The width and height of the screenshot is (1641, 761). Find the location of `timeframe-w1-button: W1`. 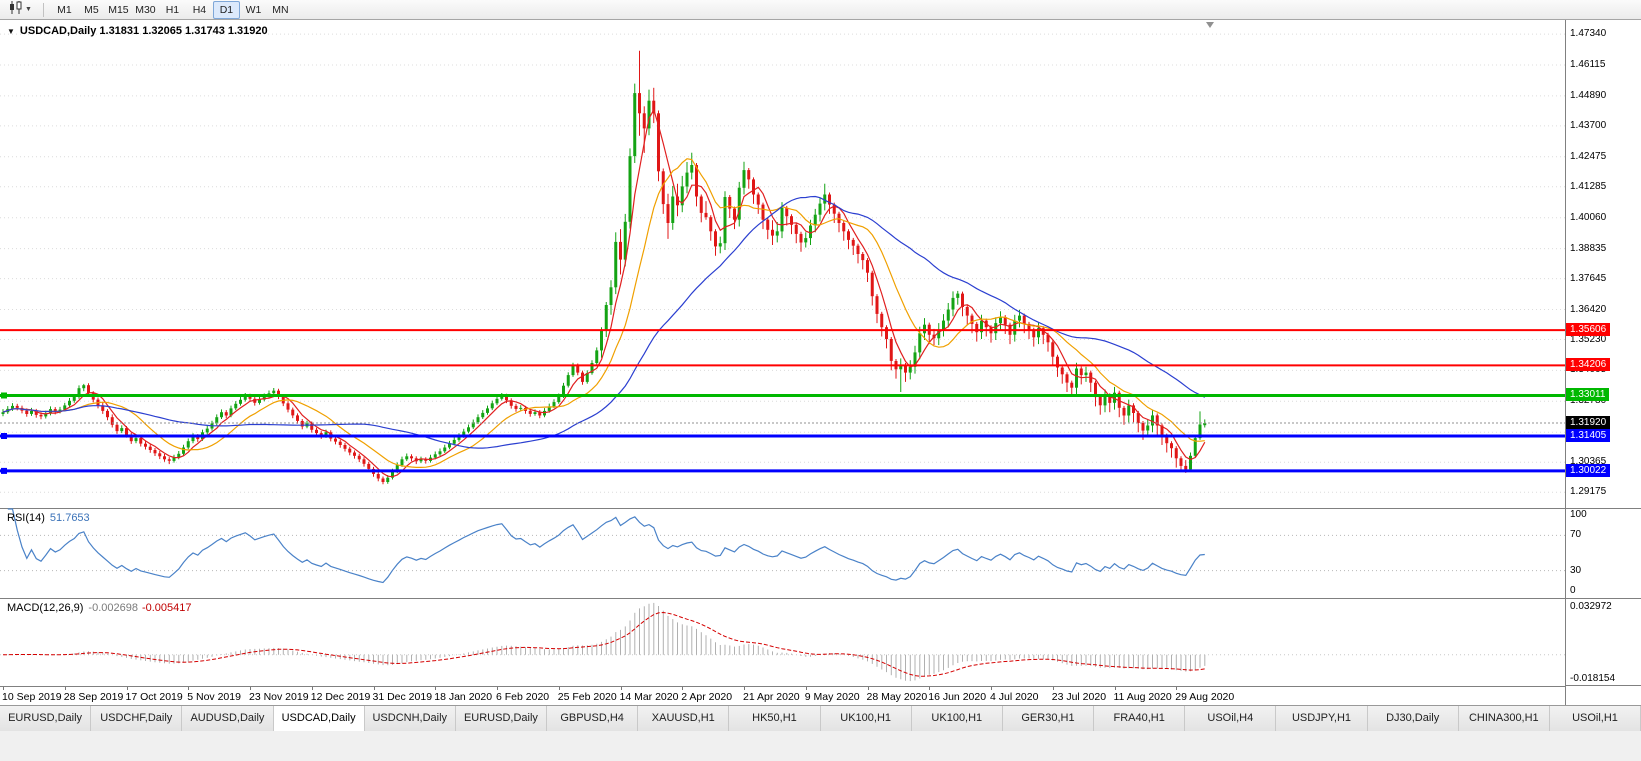

timeframe-w1-button: W1 is located at coordinates (253, 9).